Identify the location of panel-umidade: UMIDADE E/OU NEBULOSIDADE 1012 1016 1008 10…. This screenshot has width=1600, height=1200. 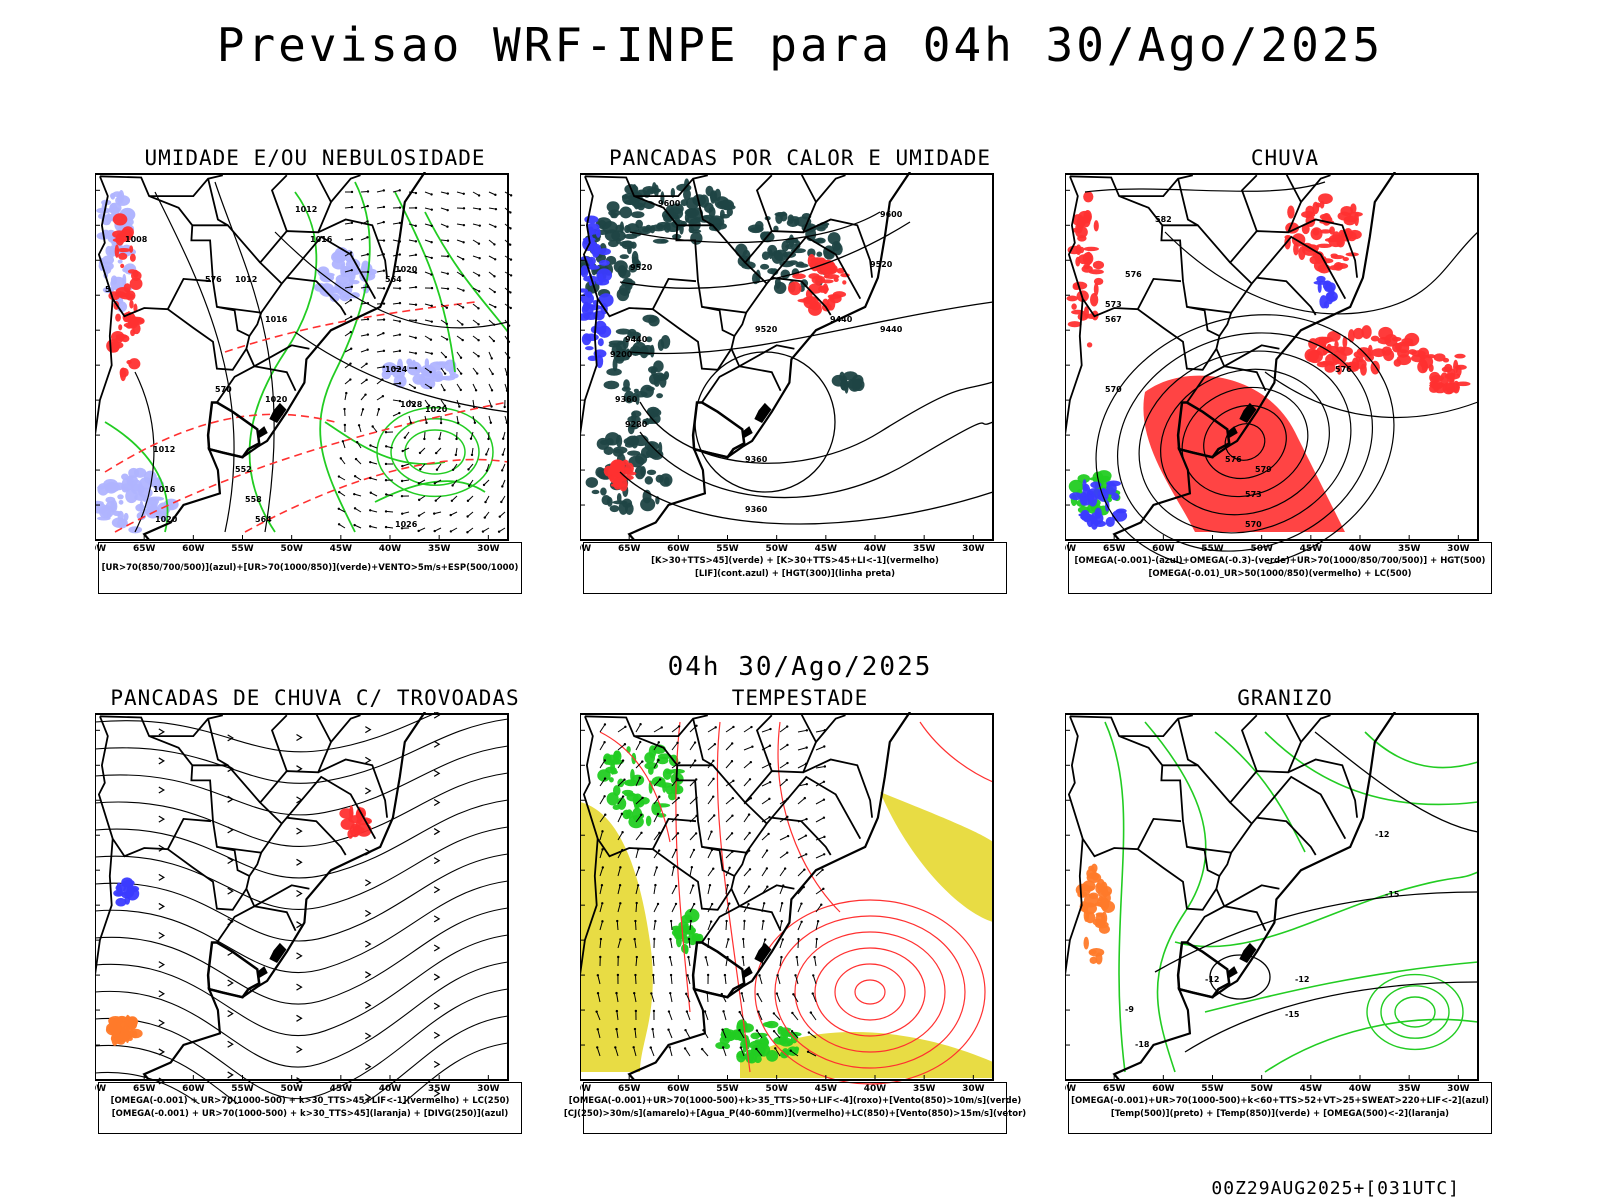
(315, 391).